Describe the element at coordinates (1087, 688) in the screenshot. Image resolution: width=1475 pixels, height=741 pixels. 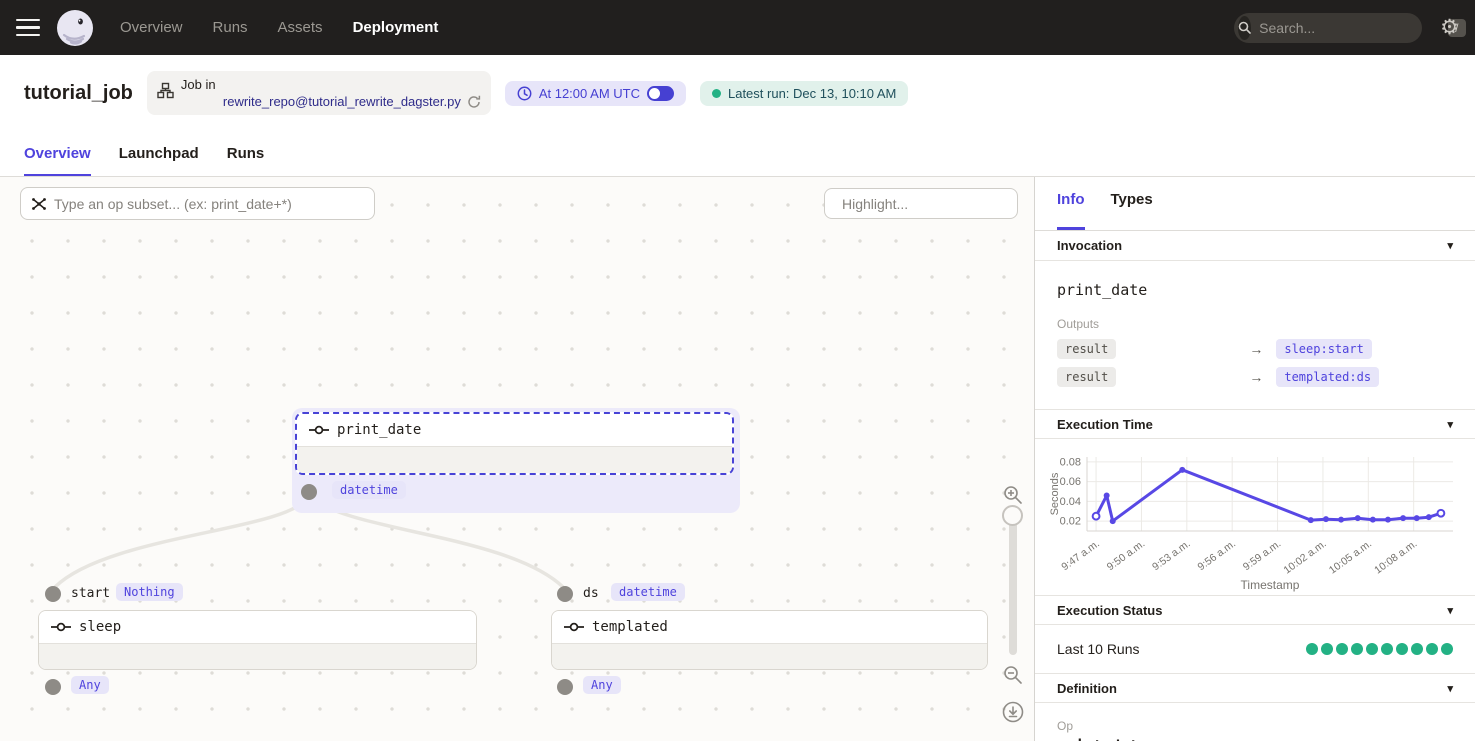
I see `section-title: Definition` at that location.